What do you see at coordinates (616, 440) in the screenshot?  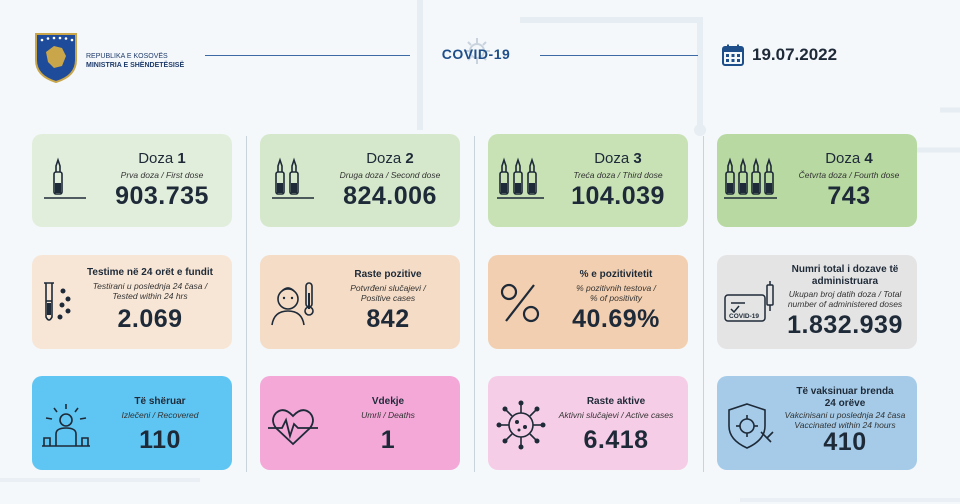 I see `active-value: 6.418` at bounding box center [616, 440].